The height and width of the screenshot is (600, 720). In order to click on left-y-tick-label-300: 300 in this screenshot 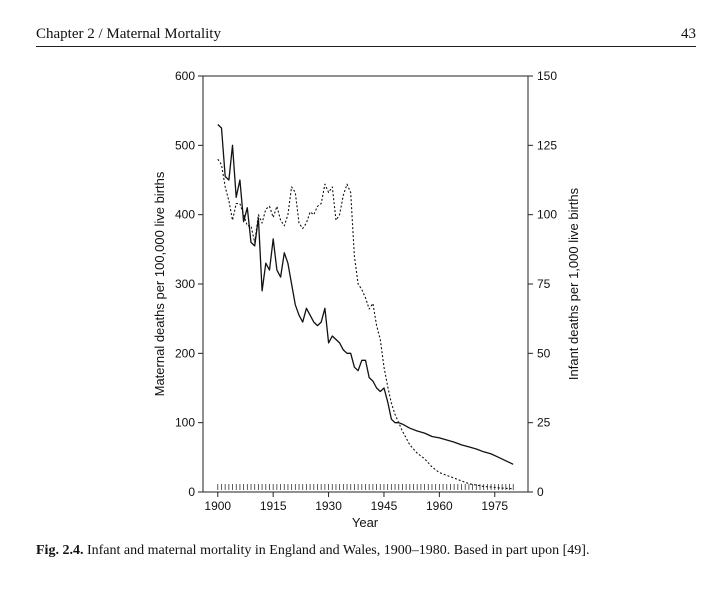, I will do `click(185, 284)`.